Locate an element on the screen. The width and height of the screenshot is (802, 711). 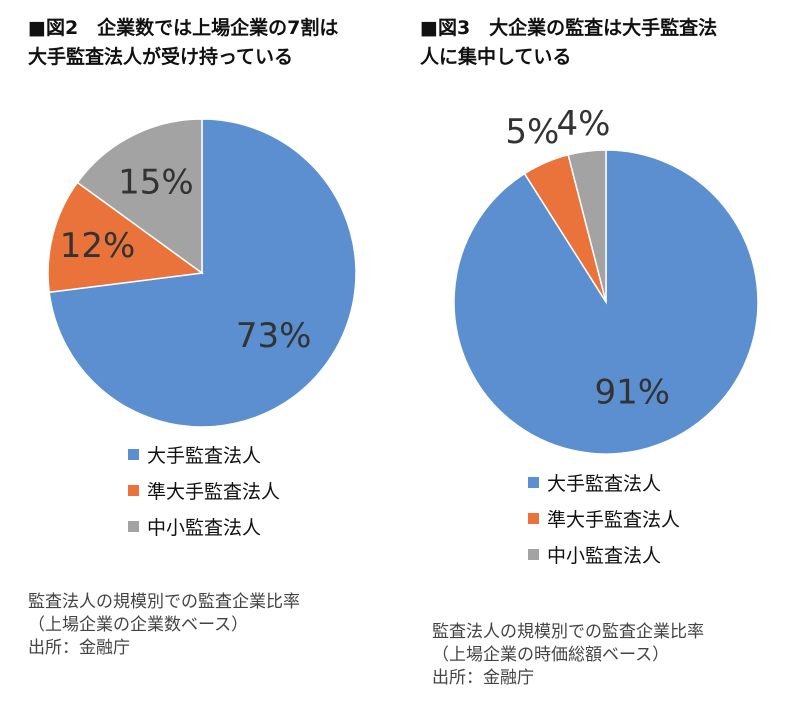
chart-title-left-line-1: ■図2 企業数では上場企業の7割は is located at coordinates (183, 28).